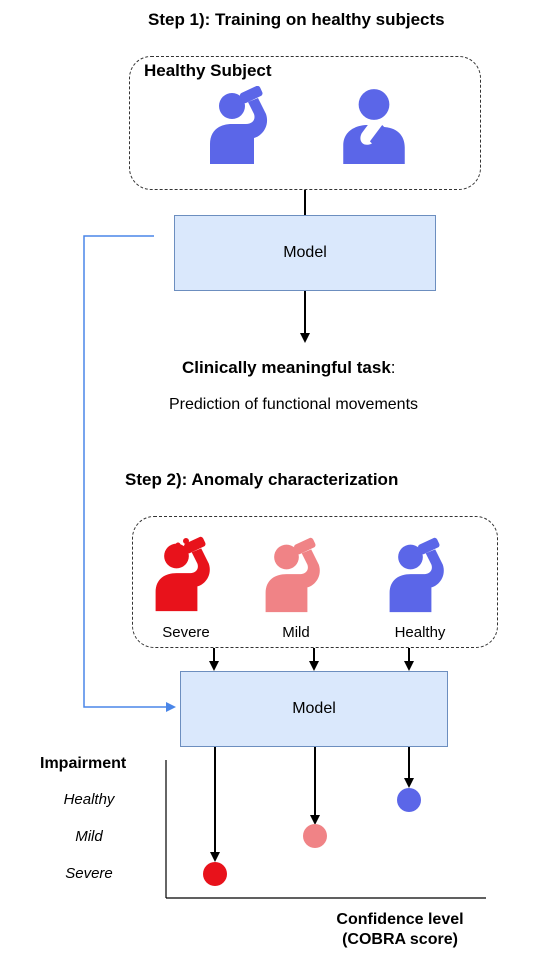  Describe the element at coordinates (239, 125) in the screenshot. I see `healthy-drinking-figure-icon` at that location.